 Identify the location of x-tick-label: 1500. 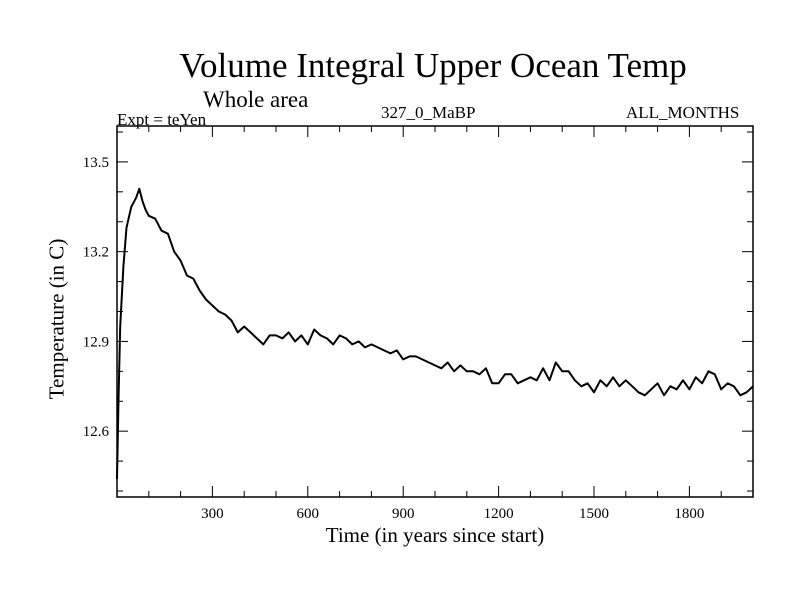
(594, 514).